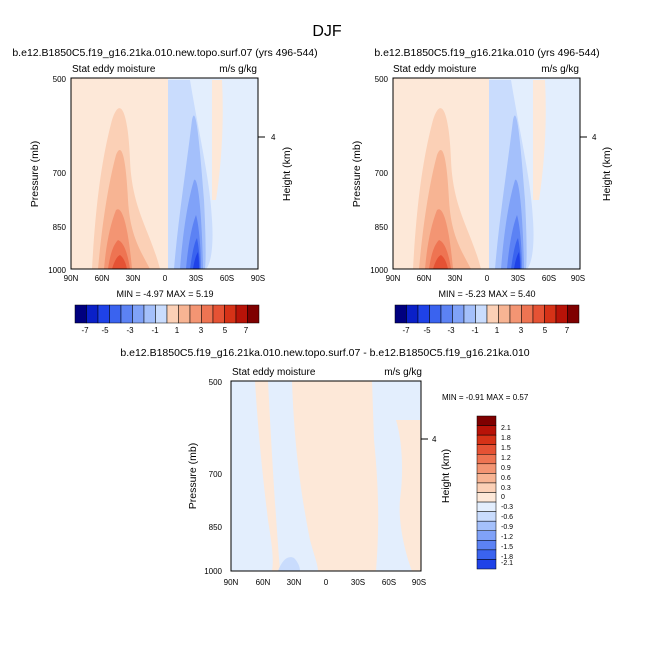 The height and width of the screenshot is (654, 654). Describe the element at coordinates (201, 330) in the screenshot. I see `colorbar-label: 3` at that location.